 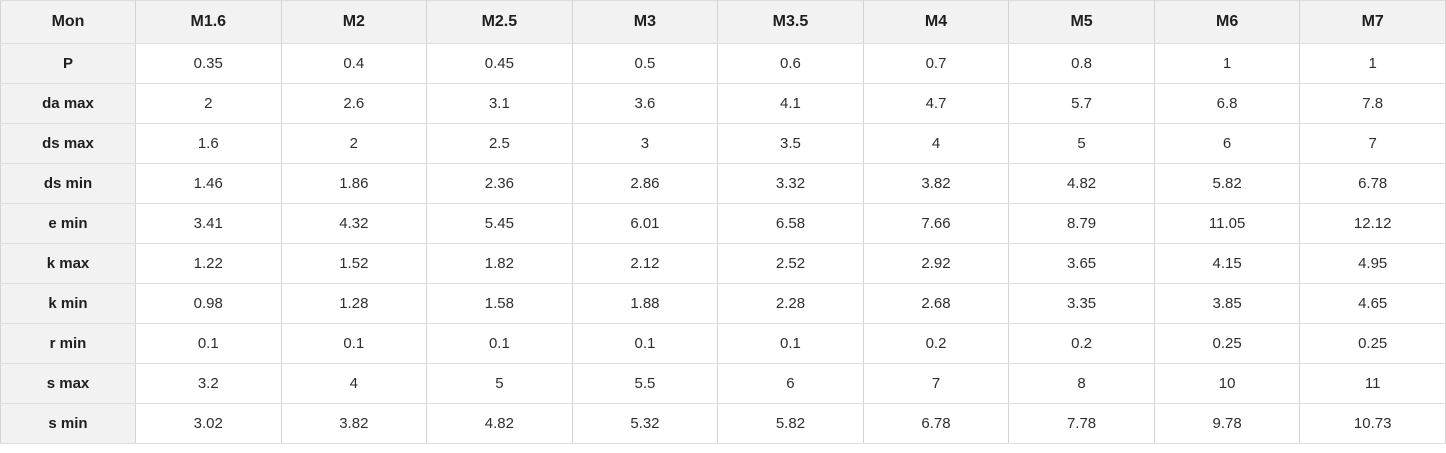 What do you see at coordinates (354, 143) in the screenshot?
I see `data-cell: 2` at bounding box center [354, 143].